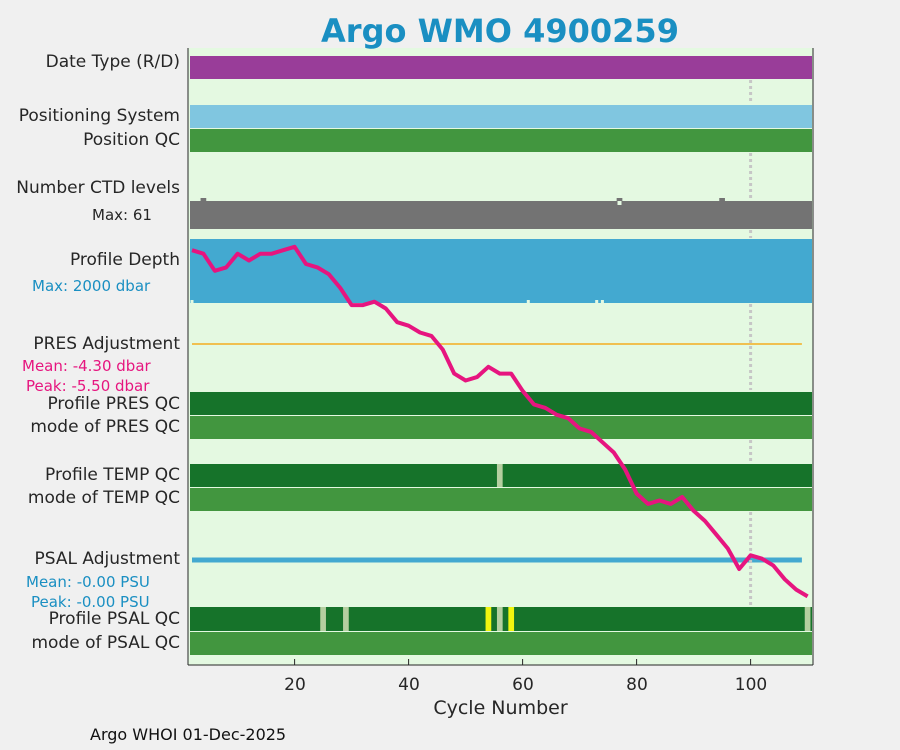 The image size is (900, 750). What do you see at coordinates (751, 685) in the screenshot?
I see `x-tick-label: 100` at bounding box center [751, 685].